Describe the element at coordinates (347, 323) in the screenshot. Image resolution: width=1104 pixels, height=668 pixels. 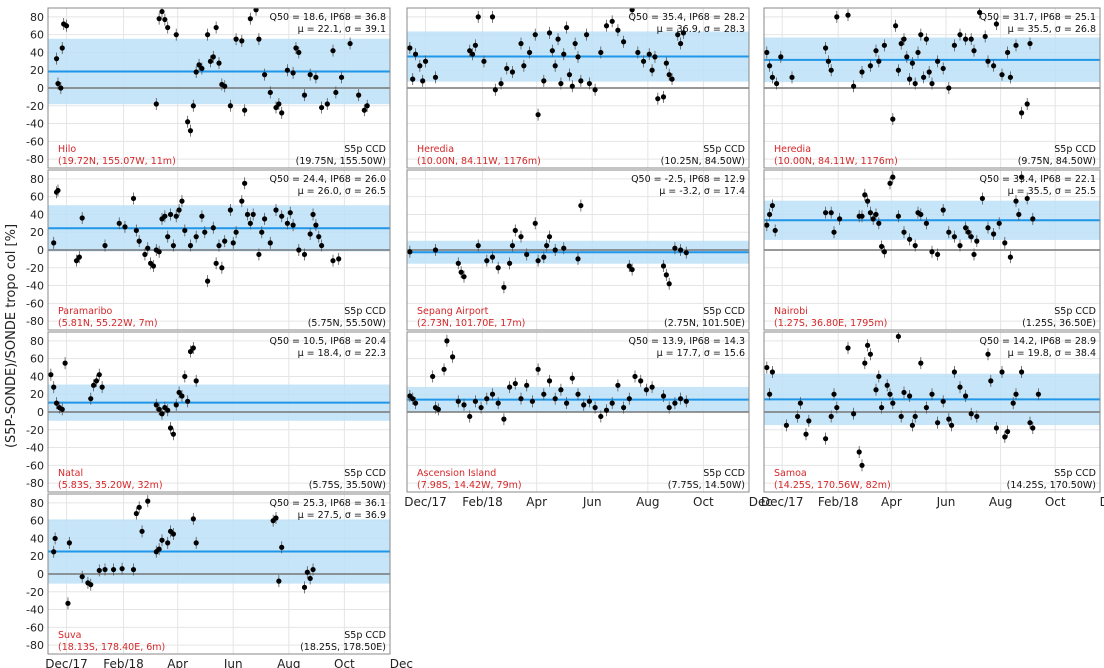
I see `pixel-coords: (5.75N, 55.50W)` at that location.